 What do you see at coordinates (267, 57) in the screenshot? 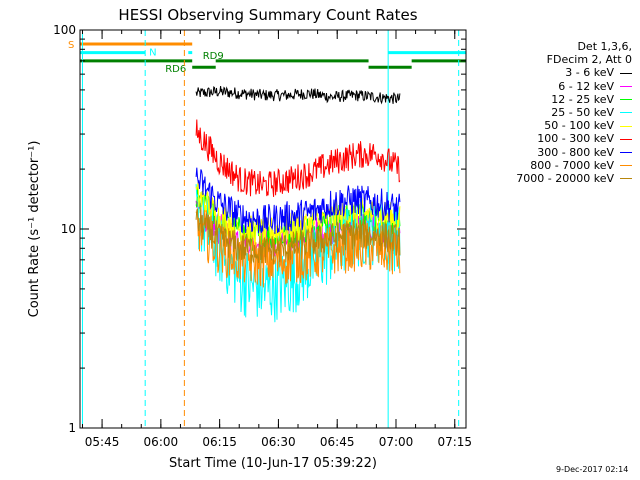
I see `flag-layer: S N RD9 RD6` at bounding box center [267, 57].